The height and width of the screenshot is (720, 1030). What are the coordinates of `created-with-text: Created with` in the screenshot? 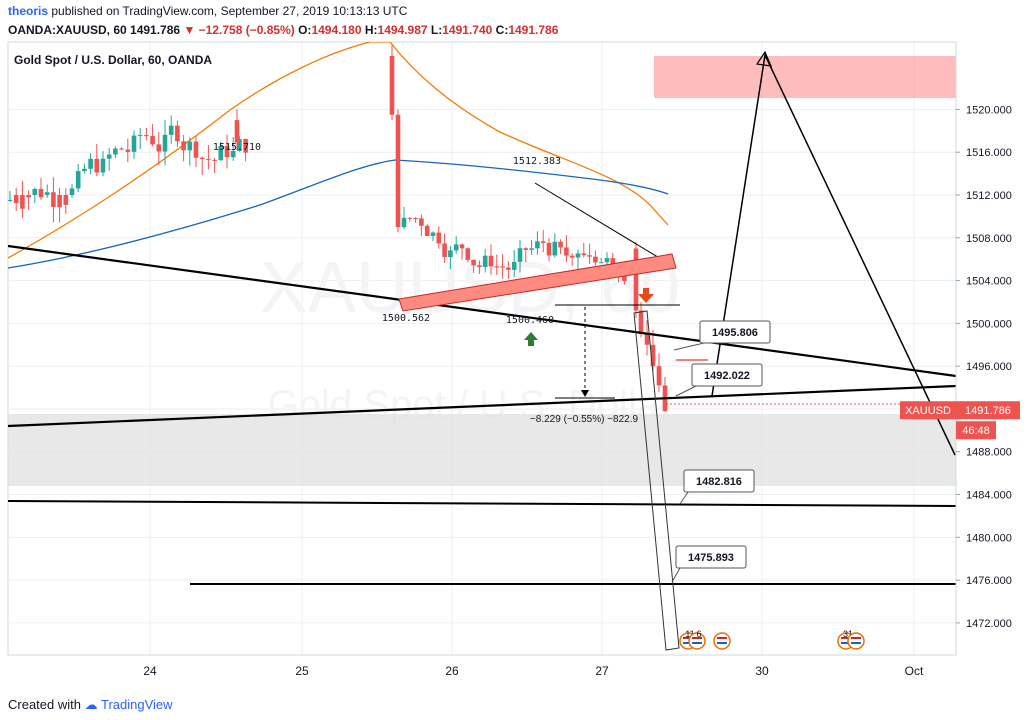 It's located at (44, 704).